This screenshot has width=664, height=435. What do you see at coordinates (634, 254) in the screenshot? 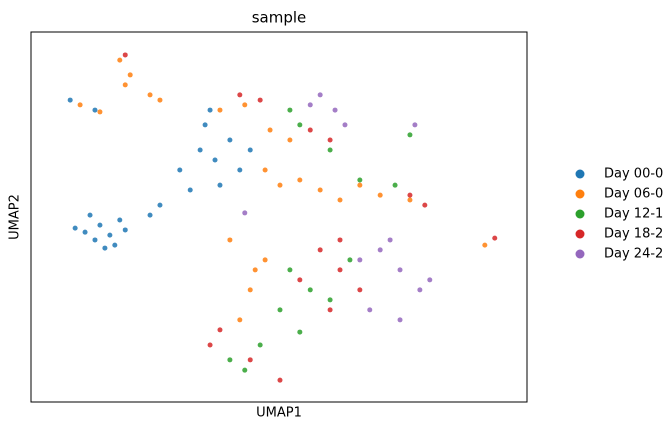
I see `legend-label: Day 24-27` at bounding box center [634, 254].